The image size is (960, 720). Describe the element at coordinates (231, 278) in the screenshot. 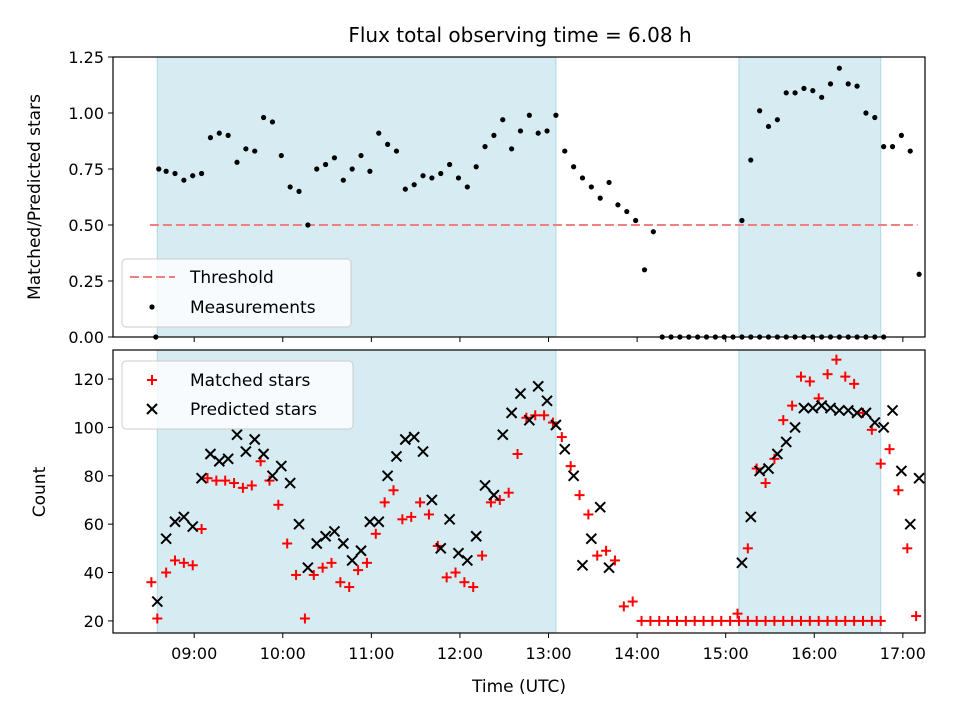

I see `legend-threshold-label: Threshold` at that location.